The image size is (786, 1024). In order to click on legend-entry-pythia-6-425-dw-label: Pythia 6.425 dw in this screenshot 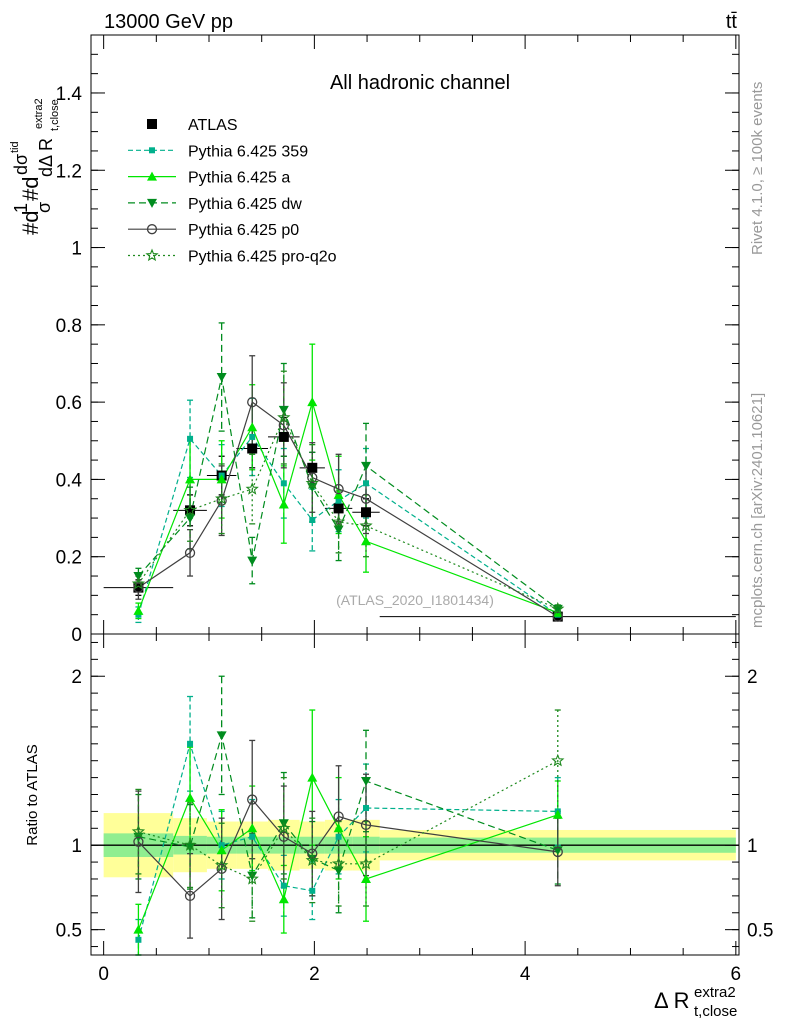, I will do `click(245, 204)`.